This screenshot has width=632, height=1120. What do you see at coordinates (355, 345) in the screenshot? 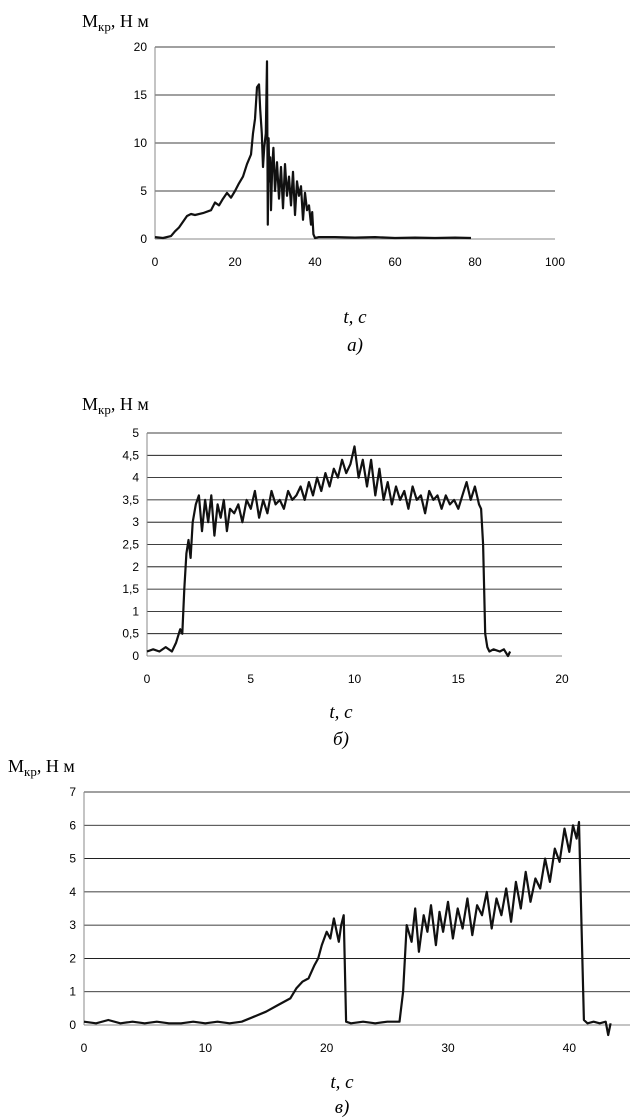
I see `chart-caption: а)` at bounding box center [355, 345].